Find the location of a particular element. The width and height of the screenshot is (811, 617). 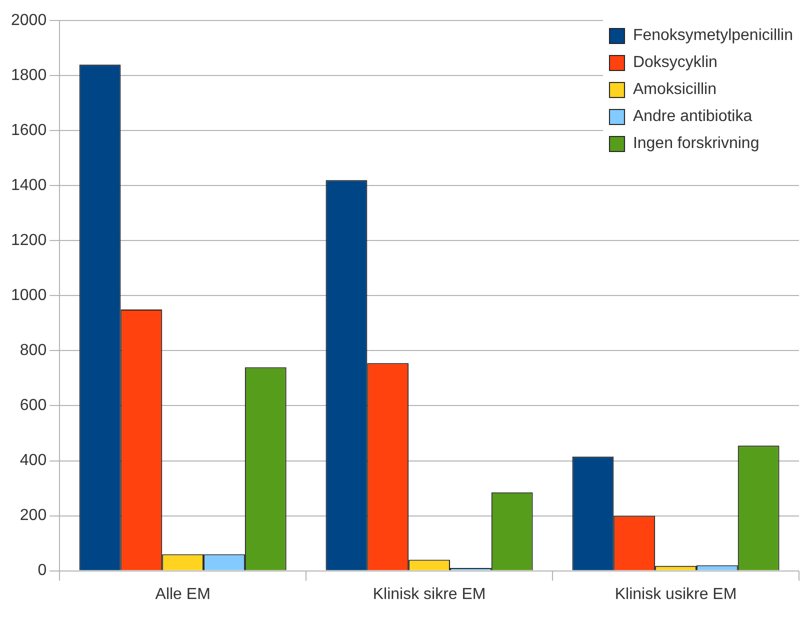

y-tick-label: 600 is located at coordinates (33, 405).